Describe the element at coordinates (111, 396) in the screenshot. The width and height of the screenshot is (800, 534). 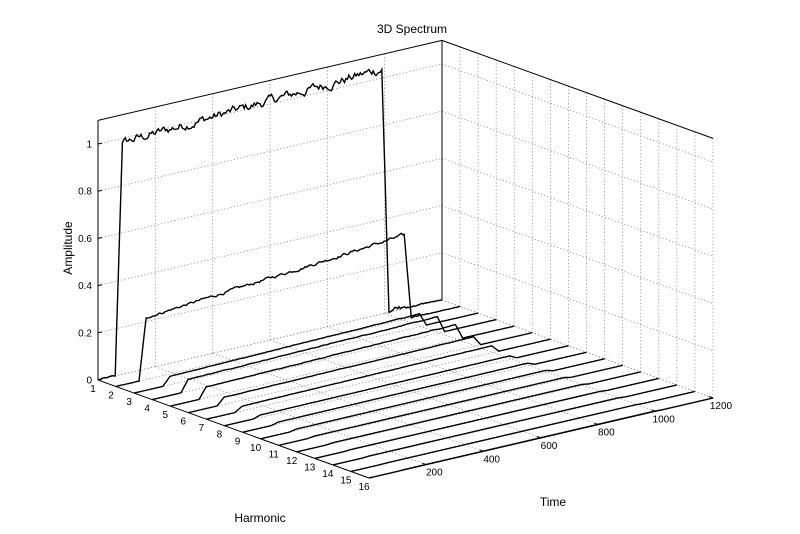
I see `y-tick-label: 2` at that location.